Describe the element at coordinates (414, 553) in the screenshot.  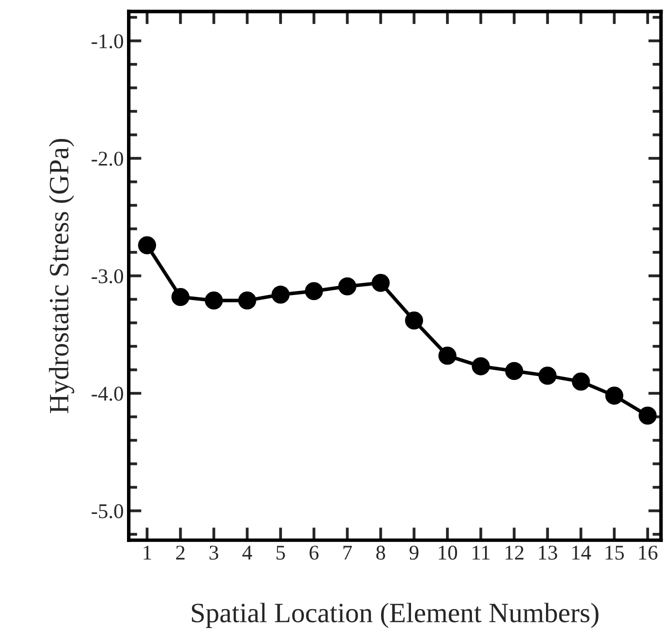
I see `x-tick-label: 9` at that location.